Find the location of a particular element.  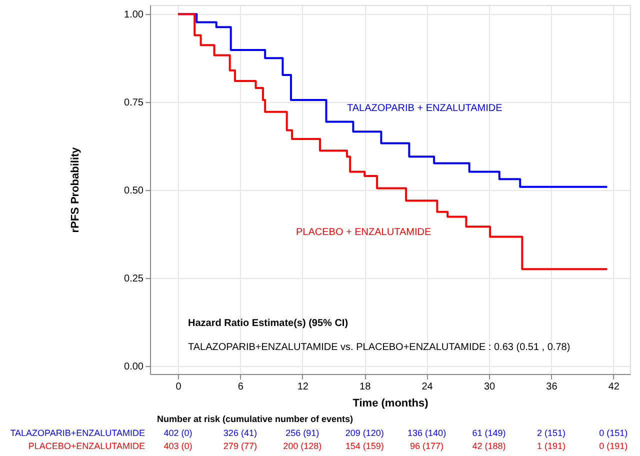

series-label: PLACEBO + ENZALUTAMIDE is located at coordinates (364, 232).